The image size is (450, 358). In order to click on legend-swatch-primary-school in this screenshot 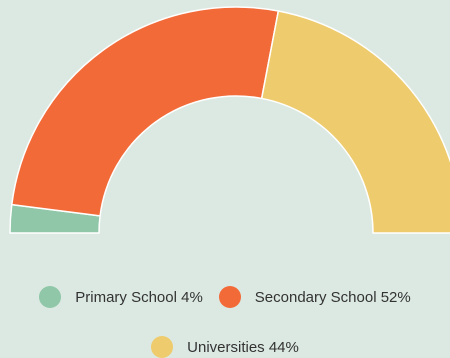, I will do `click(50, 297)`.